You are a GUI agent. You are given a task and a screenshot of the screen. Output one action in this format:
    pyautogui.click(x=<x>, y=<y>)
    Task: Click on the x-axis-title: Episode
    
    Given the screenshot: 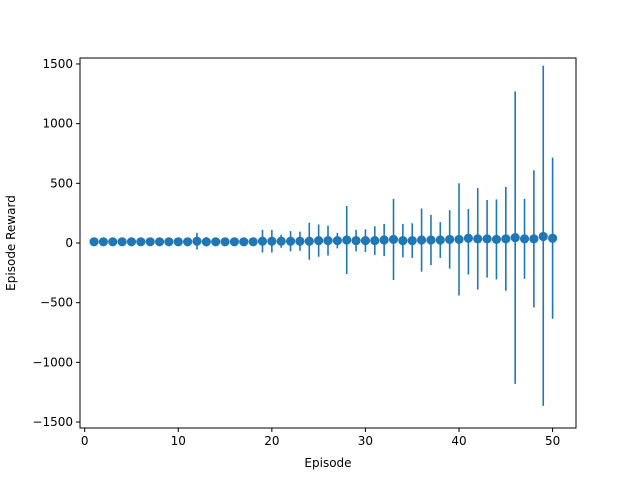 What is the action you would take?
    pyautogui.click(x=327, y=463)
    